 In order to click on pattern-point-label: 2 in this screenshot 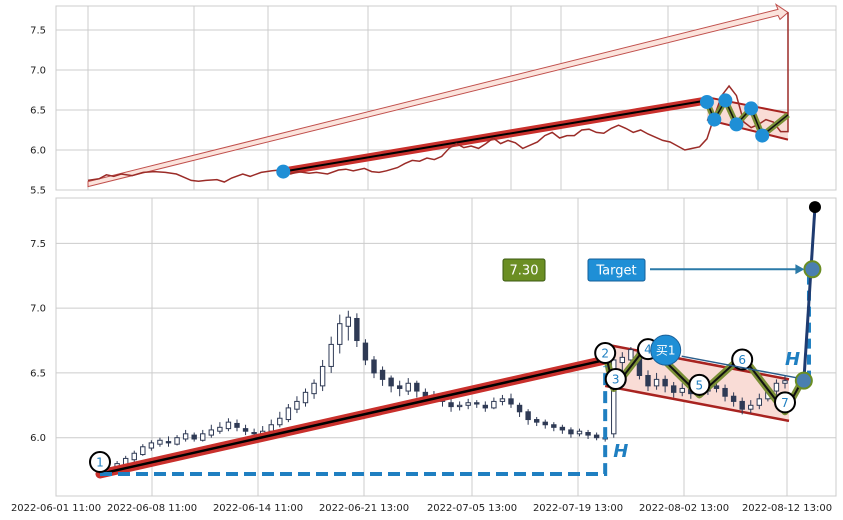, I will do `click(605, 354)`.